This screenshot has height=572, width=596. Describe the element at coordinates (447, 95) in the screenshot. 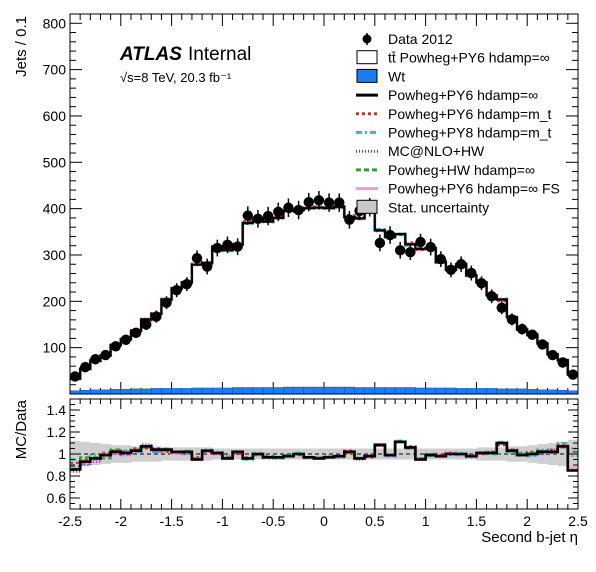

I see `legend-entry: Powheg+PY6 hdamp=∞` at that location.